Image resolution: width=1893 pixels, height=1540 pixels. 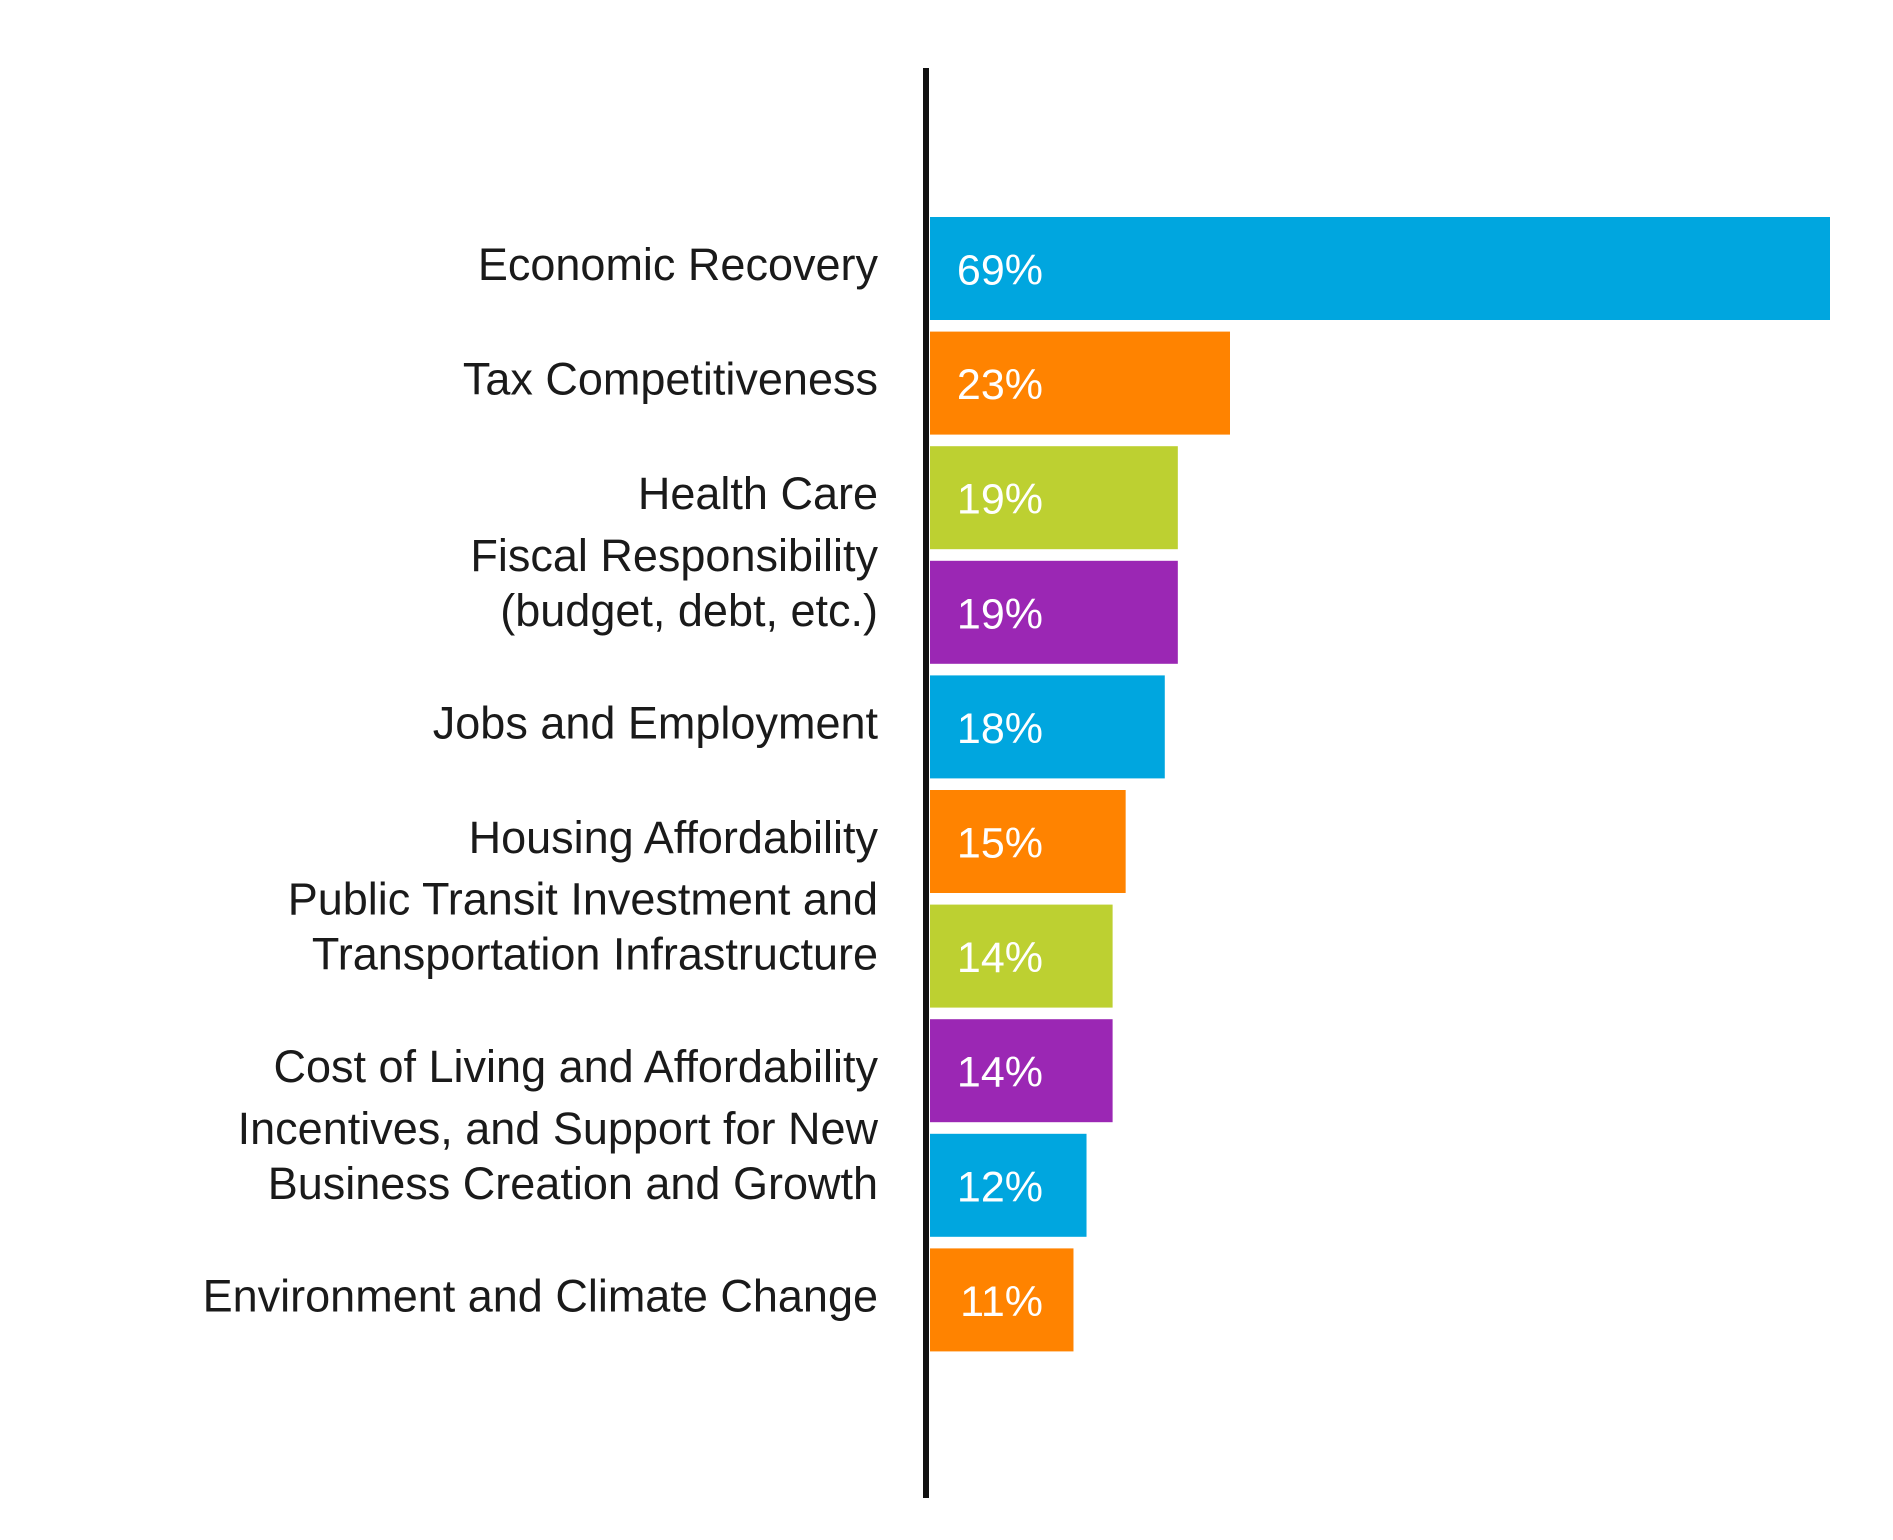 I want to click on bar-value-label: 18%, so click(x=1000, y=729).